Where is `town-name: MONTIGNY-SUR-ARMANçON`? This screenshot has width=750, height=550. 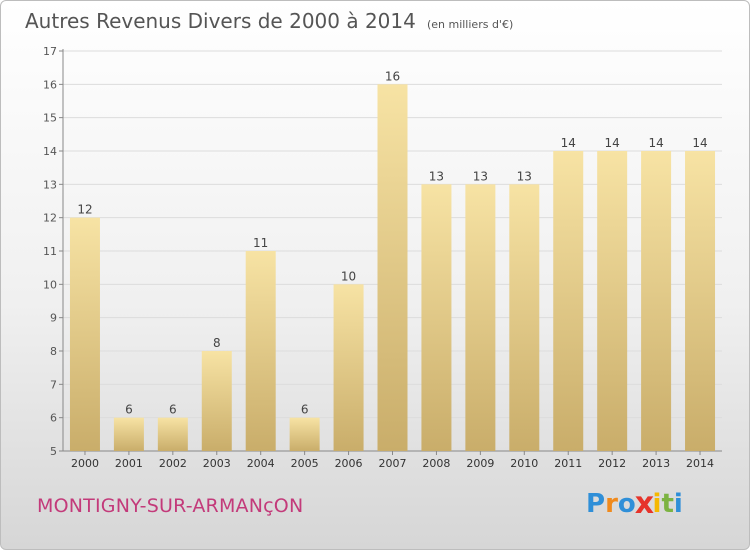
town-name: MONTIGNY-SUR-ARMANçON is located at coordinates (170, 506).